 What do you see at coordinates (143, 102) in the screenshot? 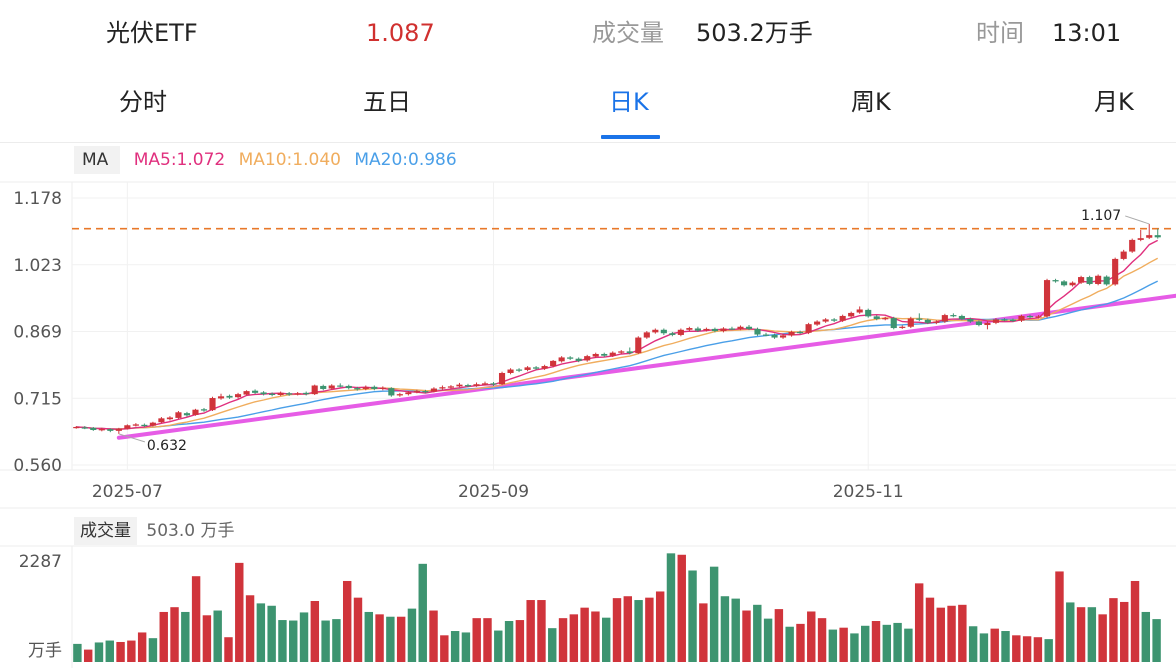
I see `tab-intraday: 分时` at bounding box center [143, 102].